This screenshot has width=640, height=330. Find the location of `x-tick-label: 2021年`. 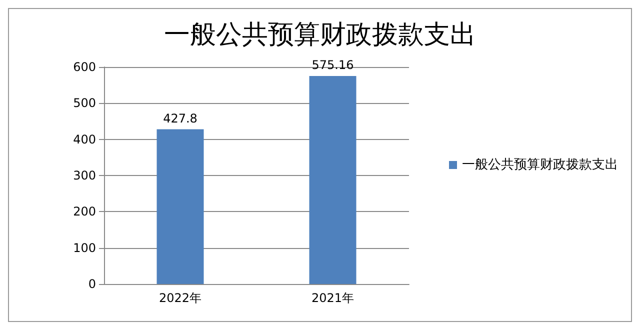

x-tick-label: 2021年 is located at coordinates (332, 298).